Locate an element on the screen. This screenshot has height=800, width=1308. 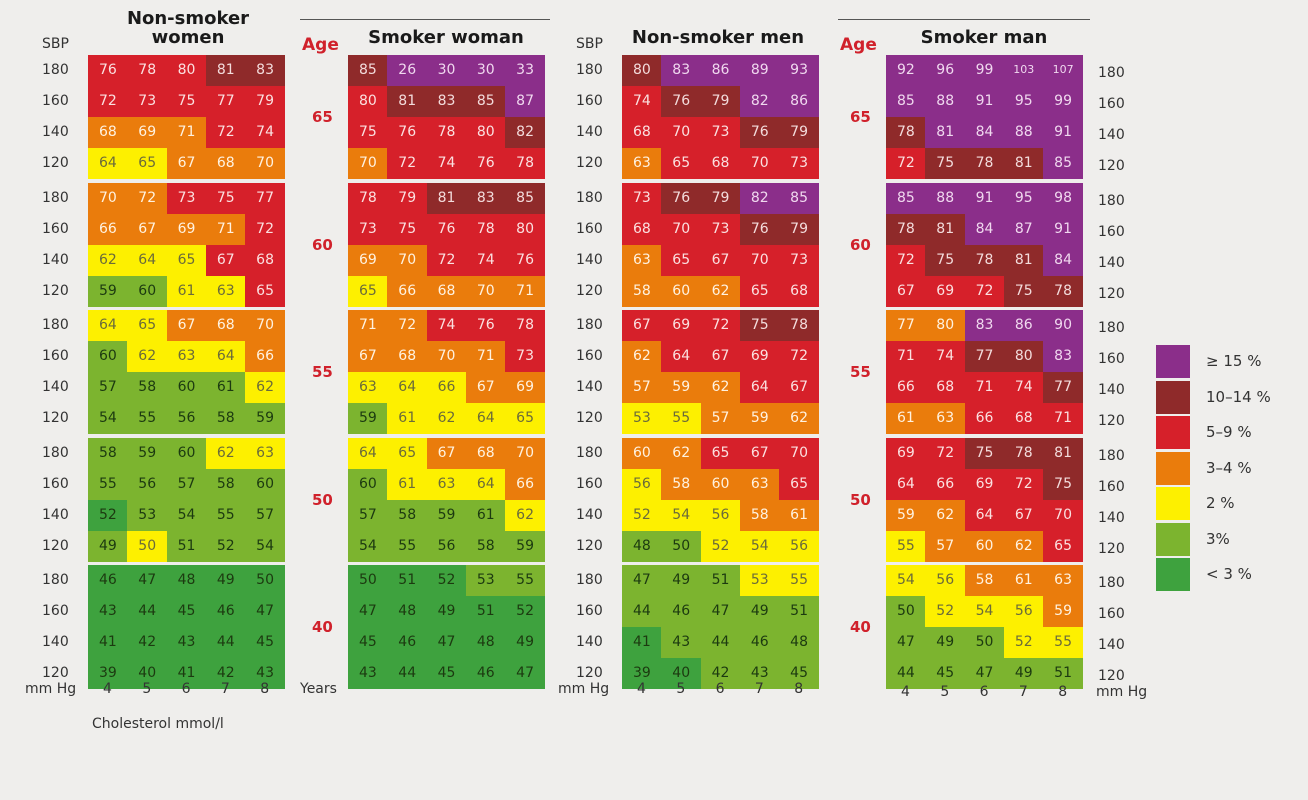
sbp-center-age40-140: 140 is located at coordinates (589, 642).